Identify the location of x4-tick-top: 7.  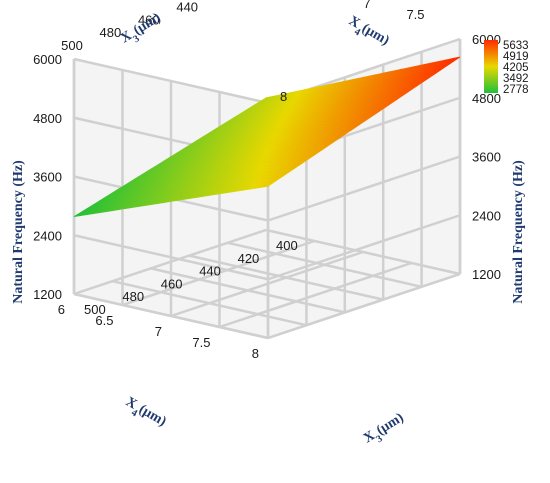
(366, 5).